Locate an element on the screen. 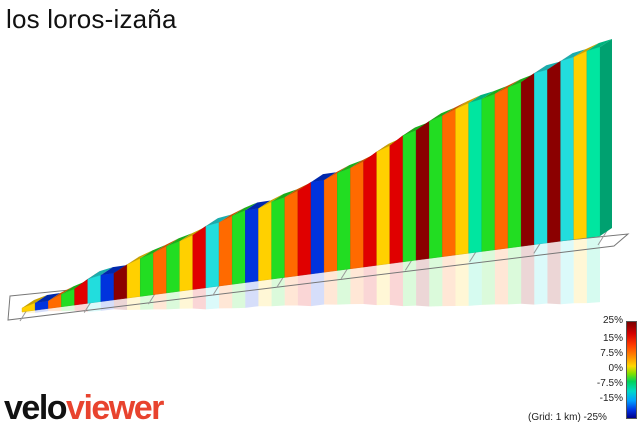 The width and height of the screenshot is (637, 428). legend-label-25: 25% is located at coordinates (612, 320).